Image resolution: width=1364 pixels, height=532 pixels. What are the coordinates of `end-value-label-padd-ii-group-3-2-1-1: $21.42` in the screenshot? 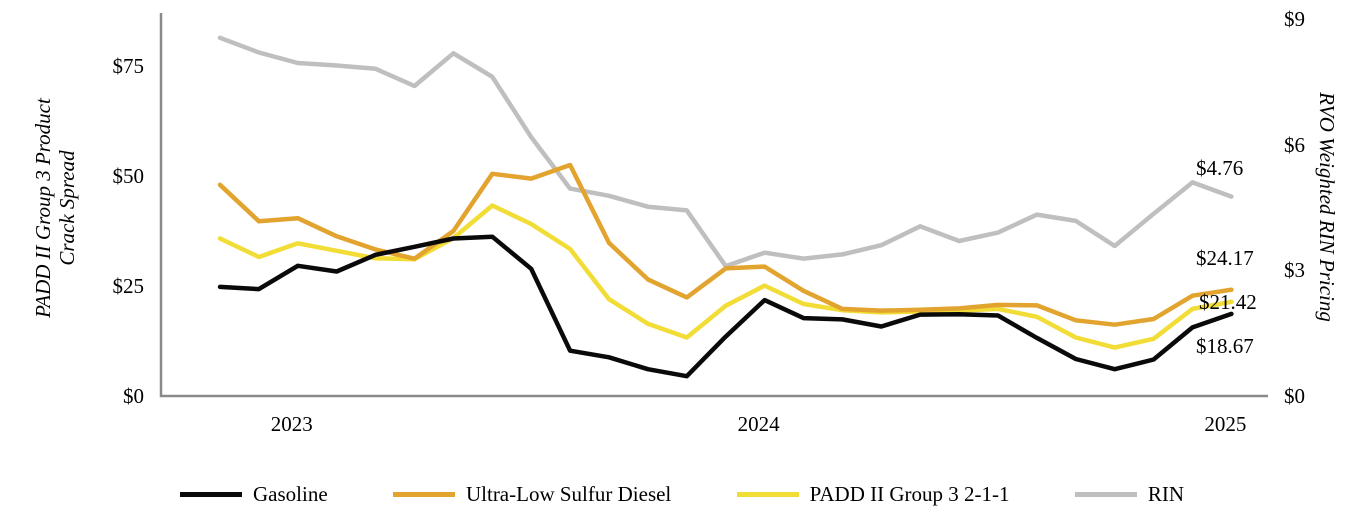 It's located at (1228, 302).